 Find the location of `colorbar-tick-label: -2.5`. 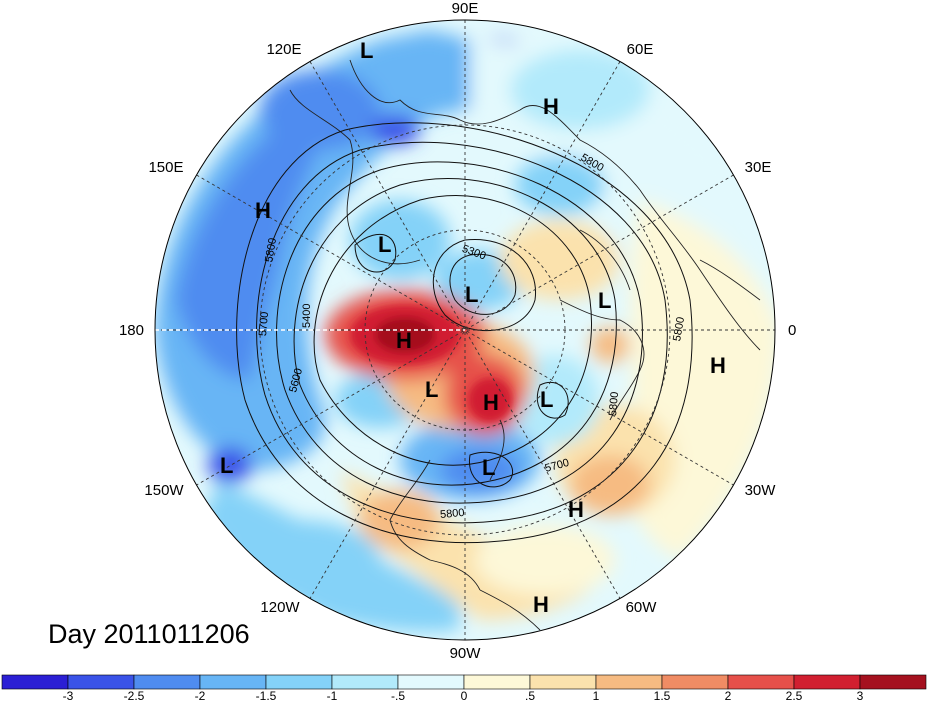

colorbar-tick-label: -2.5 is located at coordinates (134, 695).